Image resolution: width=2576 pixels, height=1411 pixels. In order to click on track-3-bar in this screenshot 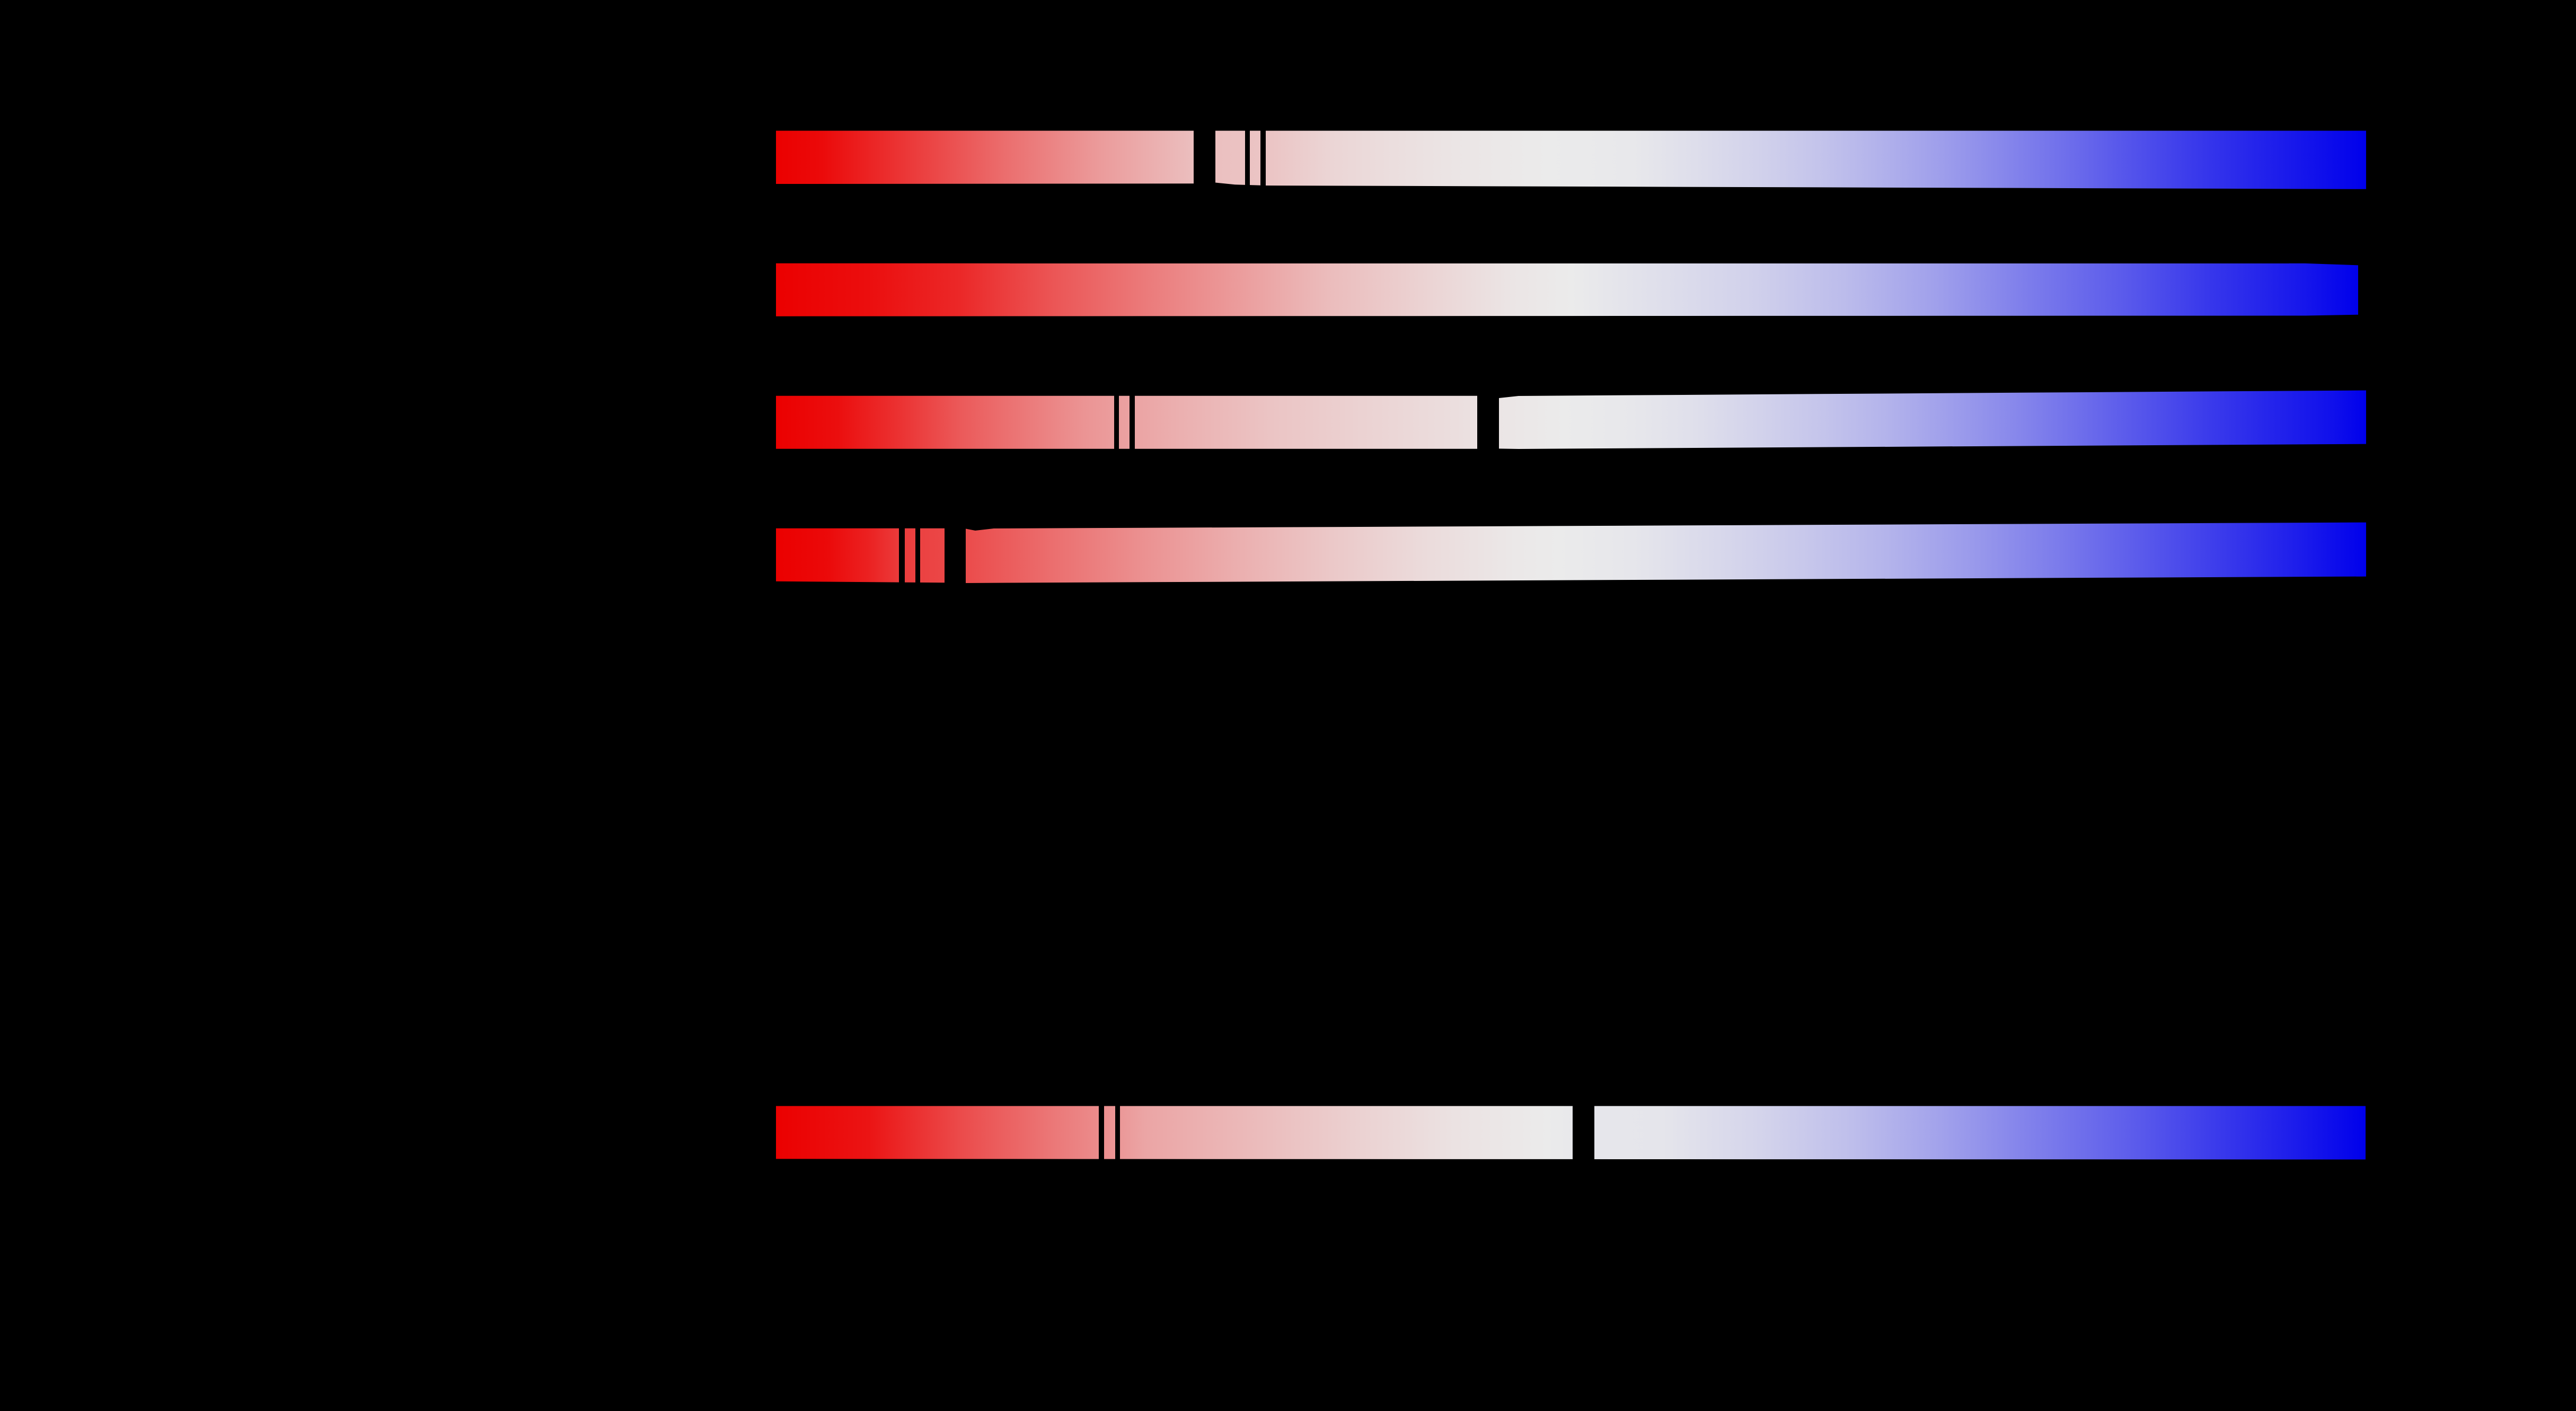, I will do `click(1571, 420)`.